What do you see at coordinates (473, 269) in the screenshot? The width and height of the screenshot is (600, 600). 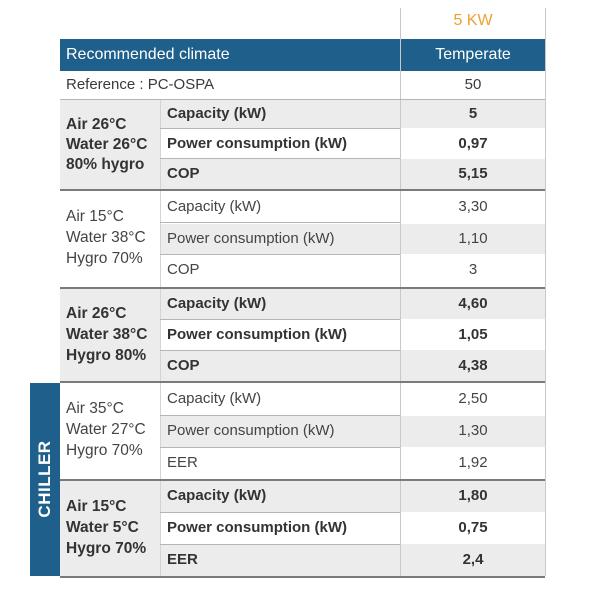 I see `row-value: 3` at bounding box center [473, 269].